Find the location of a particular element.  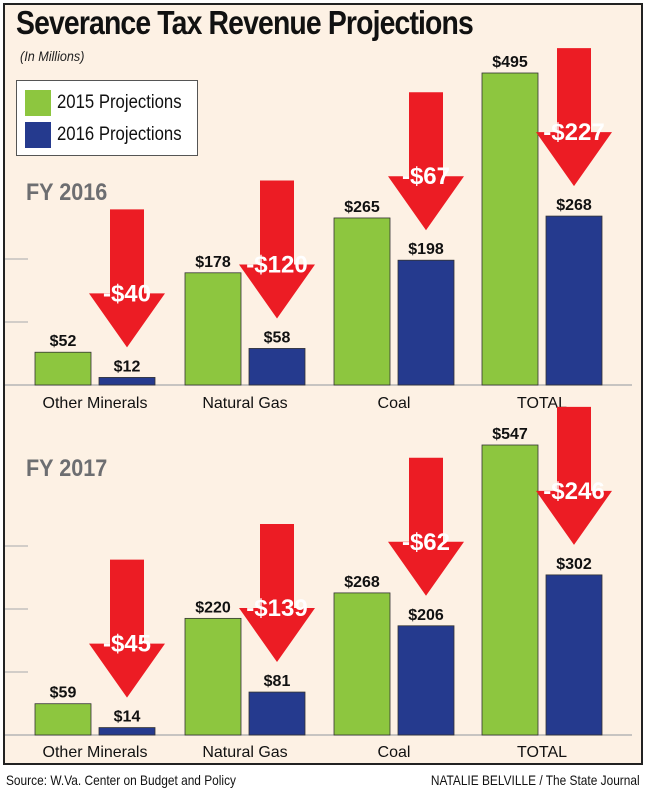

fy2017-panel-title: FY 2017 is located at coordinates (66, 467).